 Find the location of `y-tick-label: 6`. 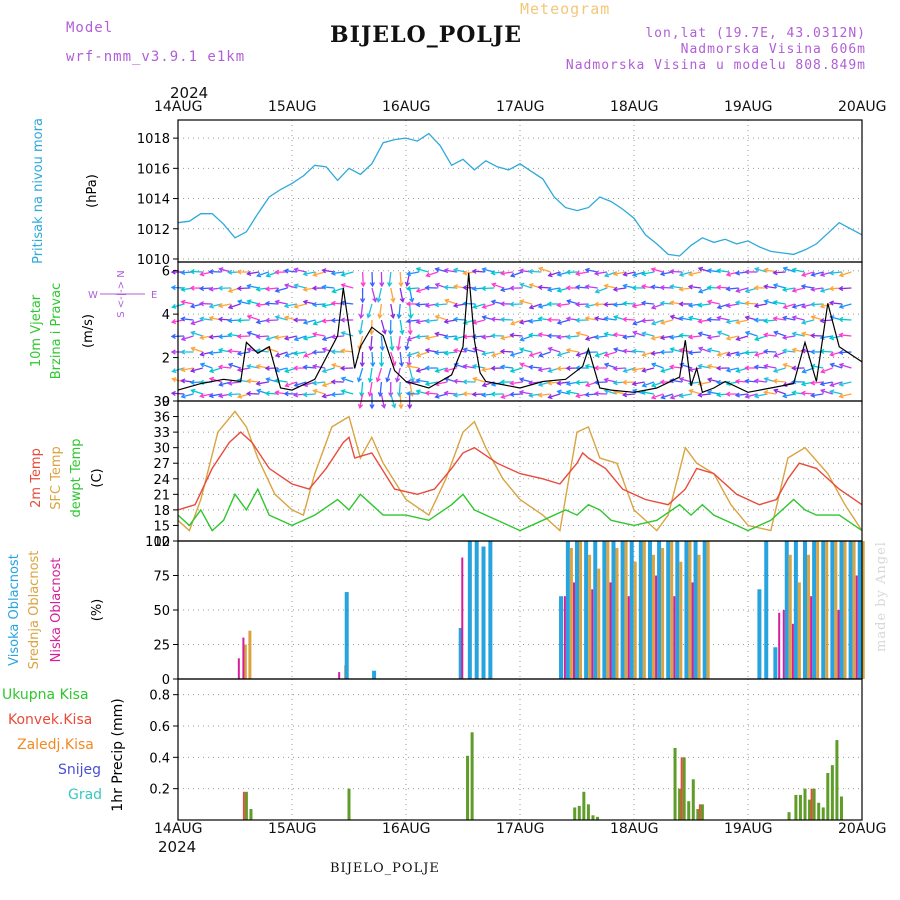

y-tick-label: 6 is located at coordinates (166, 272).